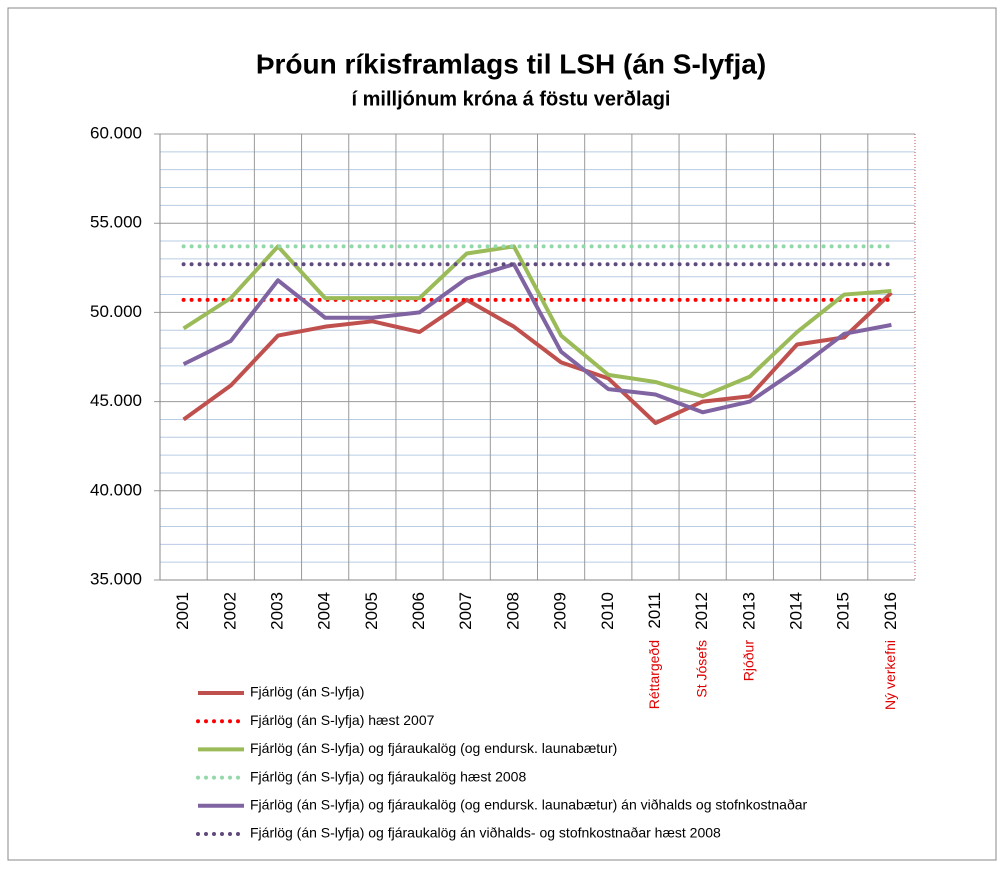 The width and height of the screenshot is (1007, 881). Describe the element at coordinates (276, 611) in the screenshot. I see `x-tick-label: 2003` at that location.